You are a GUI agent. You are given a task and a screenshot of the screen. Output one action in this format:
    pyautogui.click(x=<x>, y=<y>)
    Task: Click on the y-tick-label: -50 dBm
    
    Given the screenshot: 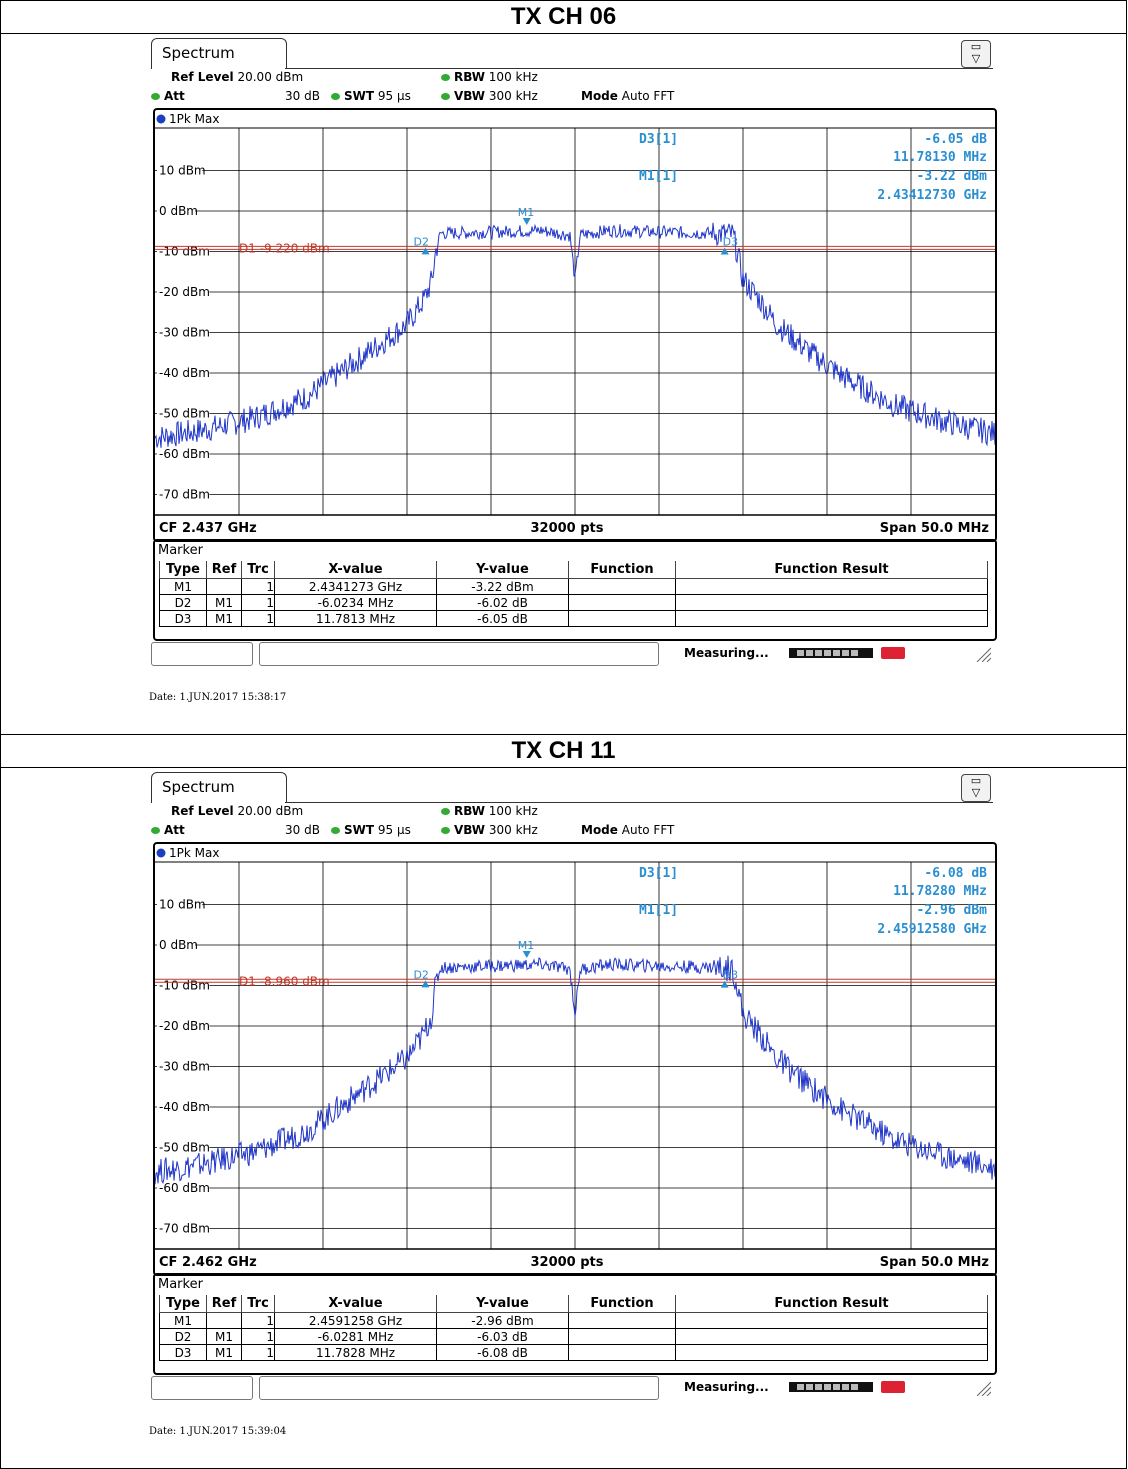 What is the action you would take?
    pyautogui.click(x=184, y=414)
    